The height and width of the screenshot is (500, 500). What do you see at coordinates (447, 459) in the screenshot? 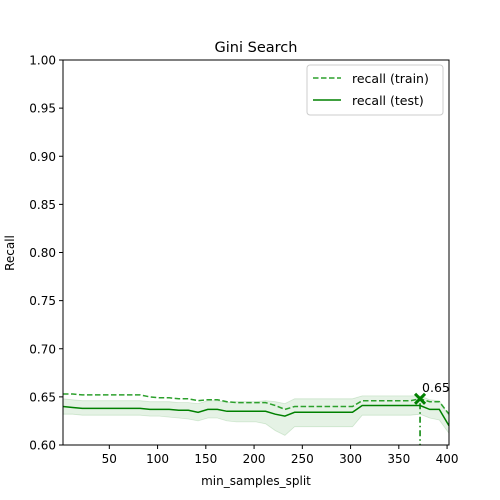
I see `x-tick-label: 400` at bounding box center [447, 459].